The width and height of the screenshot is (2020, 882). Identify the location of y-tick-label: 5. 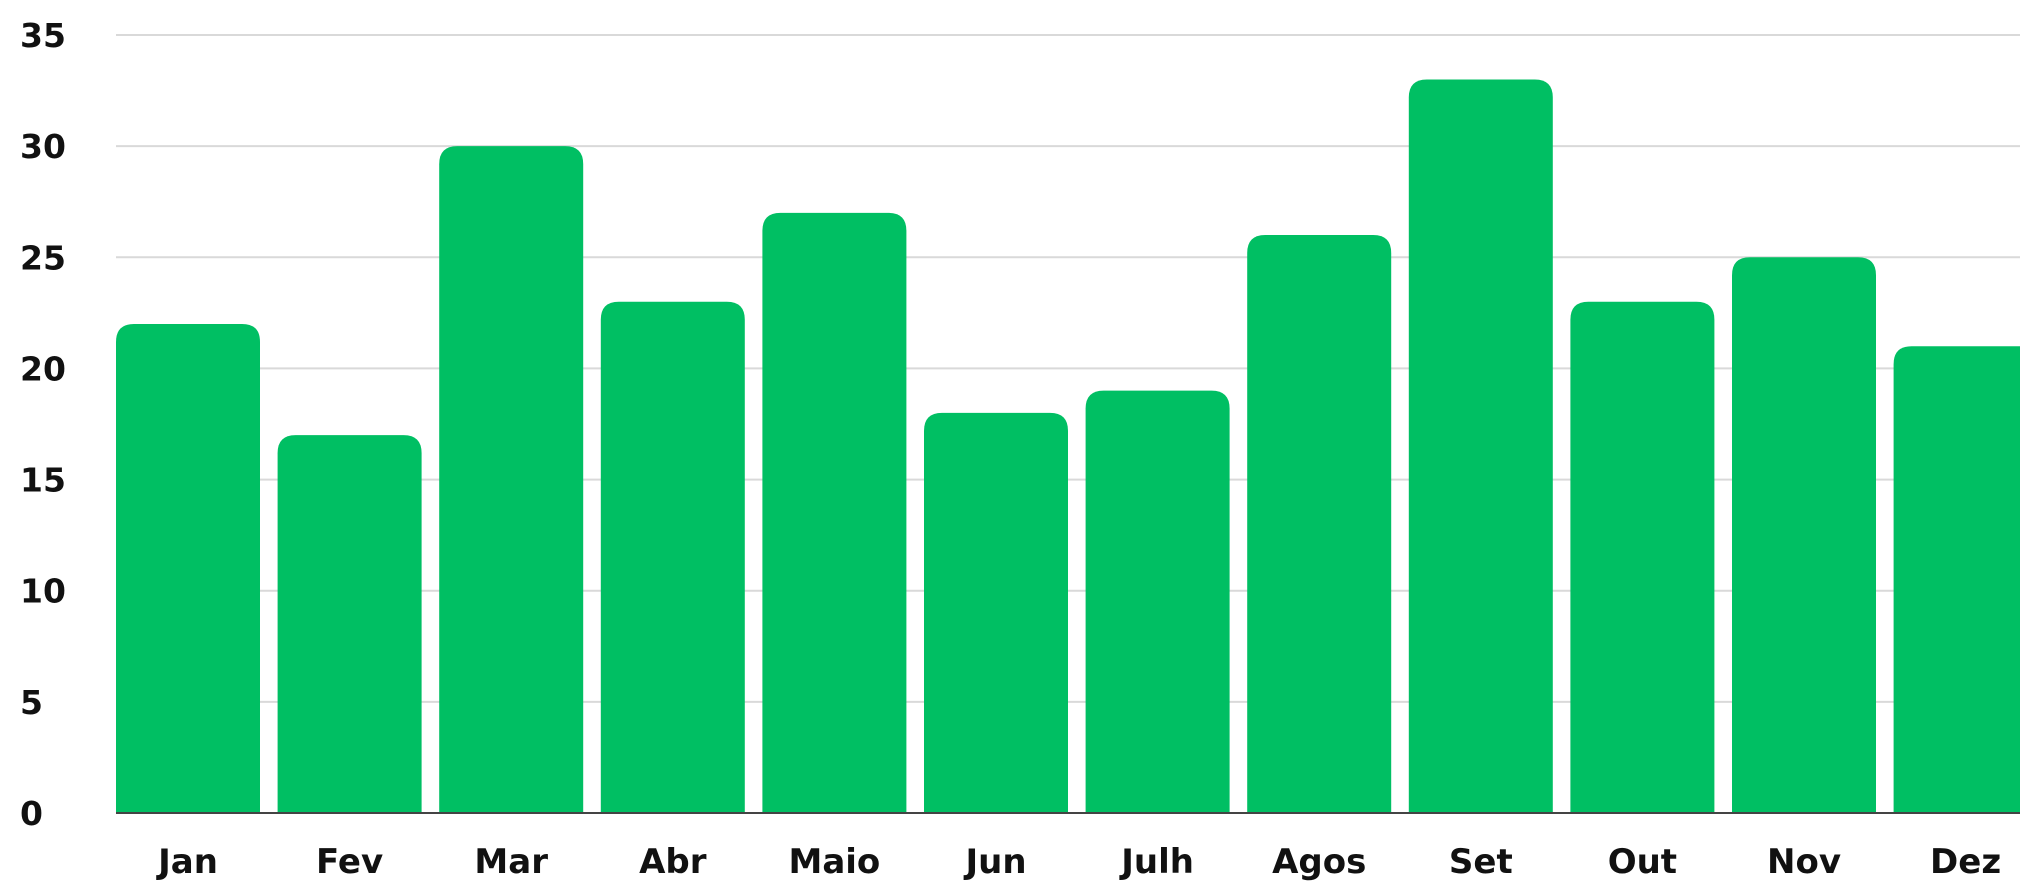
(31, 702).